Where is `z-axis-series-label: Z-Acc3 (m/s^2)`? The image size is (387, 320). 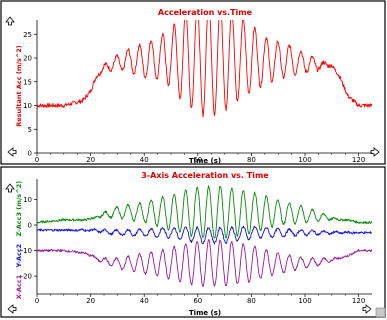 z-axis-series-label: Z-Acc3 (m/s^2) is located at coordinates (19, 209).